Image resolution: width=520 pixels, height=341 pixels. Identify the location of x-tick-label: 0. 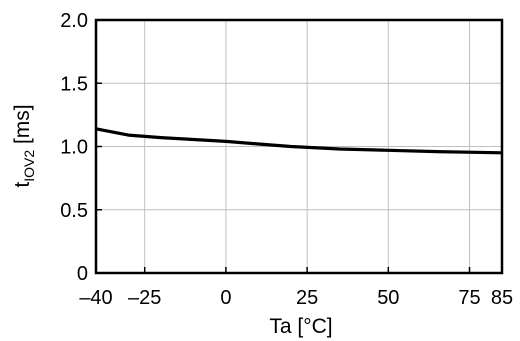
(225, 298).